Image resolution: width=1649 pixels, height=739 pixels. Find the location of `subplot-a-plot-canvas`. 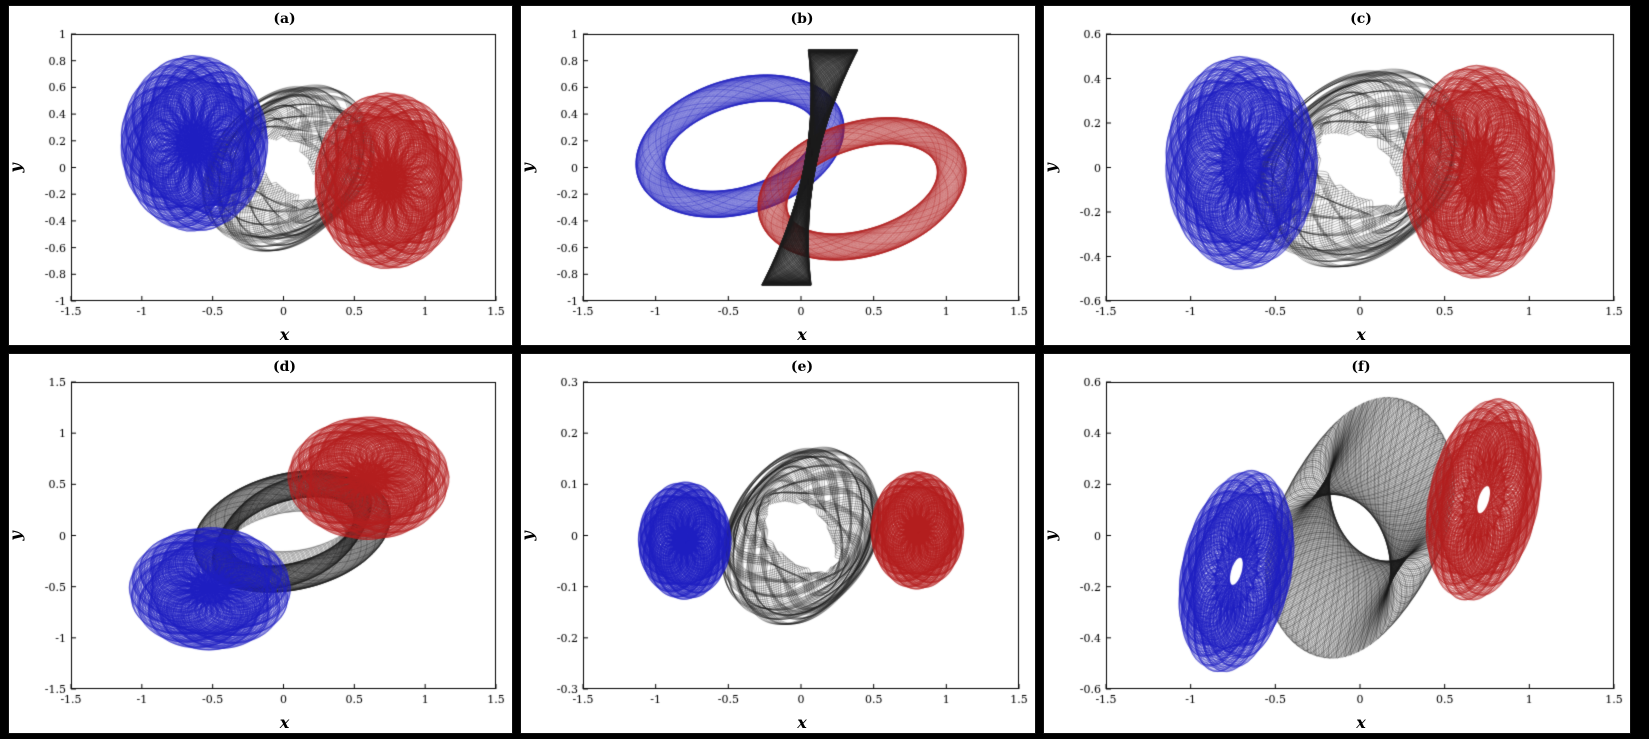

subplot-a-plot-canvas is located at coordinates (260, 175).